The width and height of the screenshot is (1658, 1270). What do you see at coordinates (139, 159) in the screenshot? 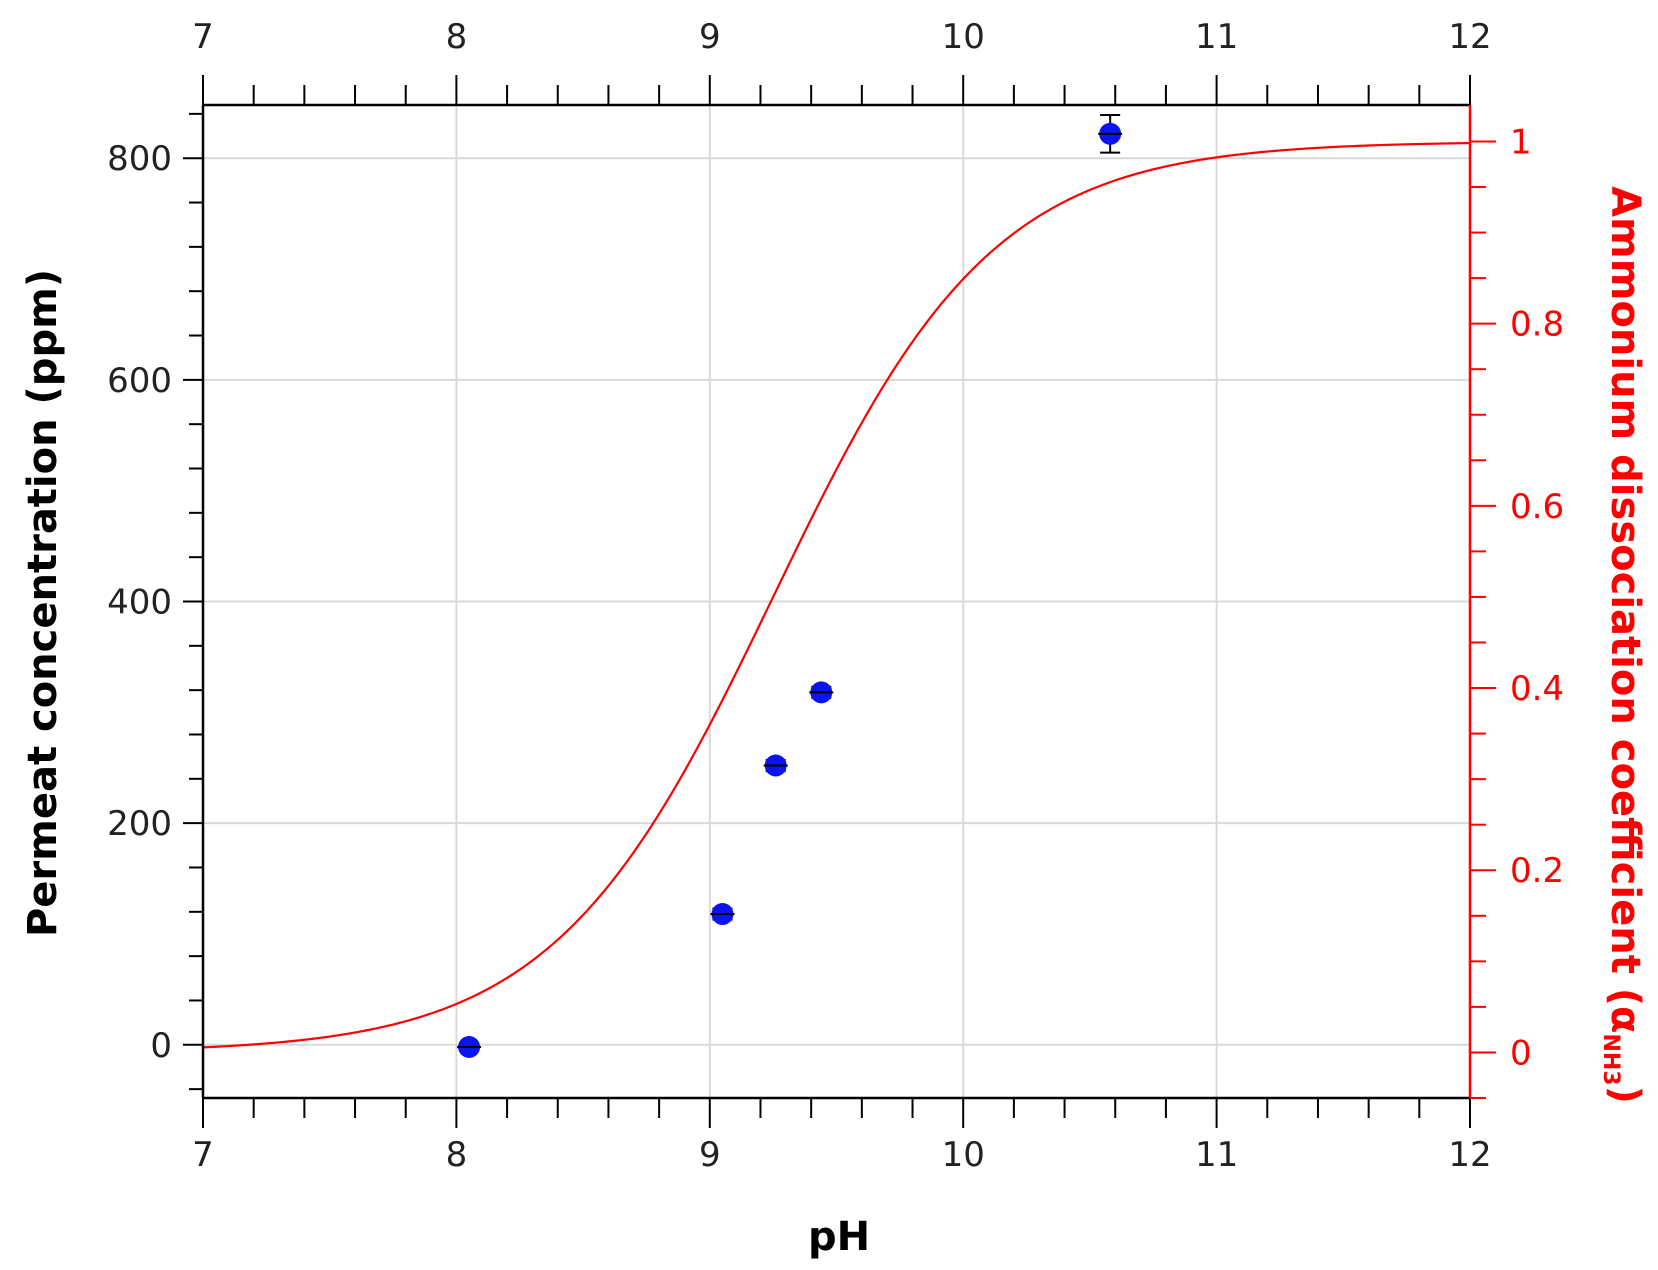
I see `y-tick-label: 800` at bounding box center [139, 159].